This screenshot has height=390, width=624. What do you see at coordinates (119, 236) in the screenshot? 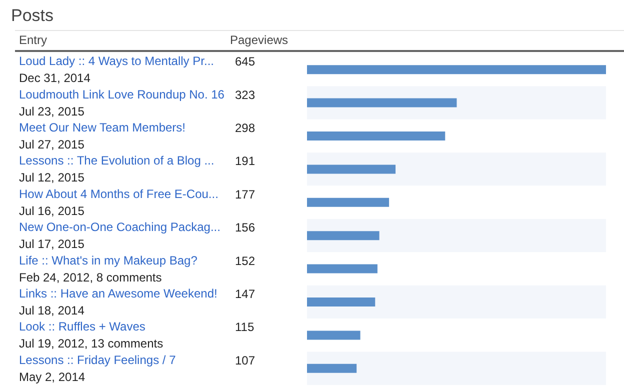
I see `y-tick-label: New One-on-One Coaching Packag... Jul 17, 2015` at bounding box center [119, 236].